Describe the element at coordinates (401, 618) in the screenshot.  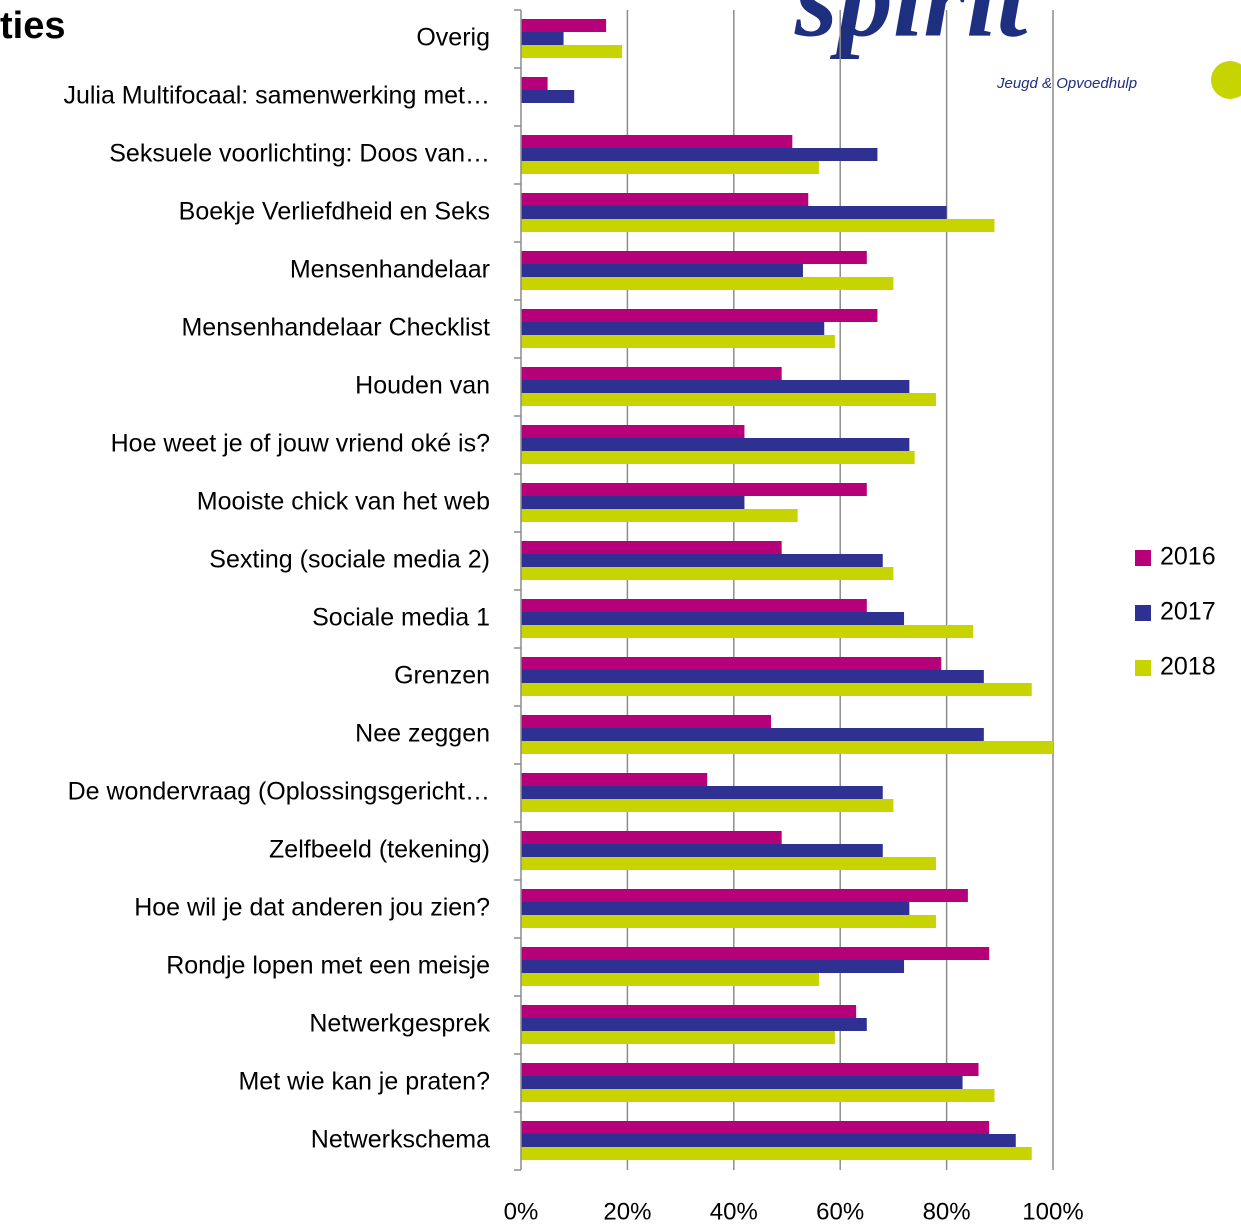
I see `y-tick-label: Sociale media 1` at that location.